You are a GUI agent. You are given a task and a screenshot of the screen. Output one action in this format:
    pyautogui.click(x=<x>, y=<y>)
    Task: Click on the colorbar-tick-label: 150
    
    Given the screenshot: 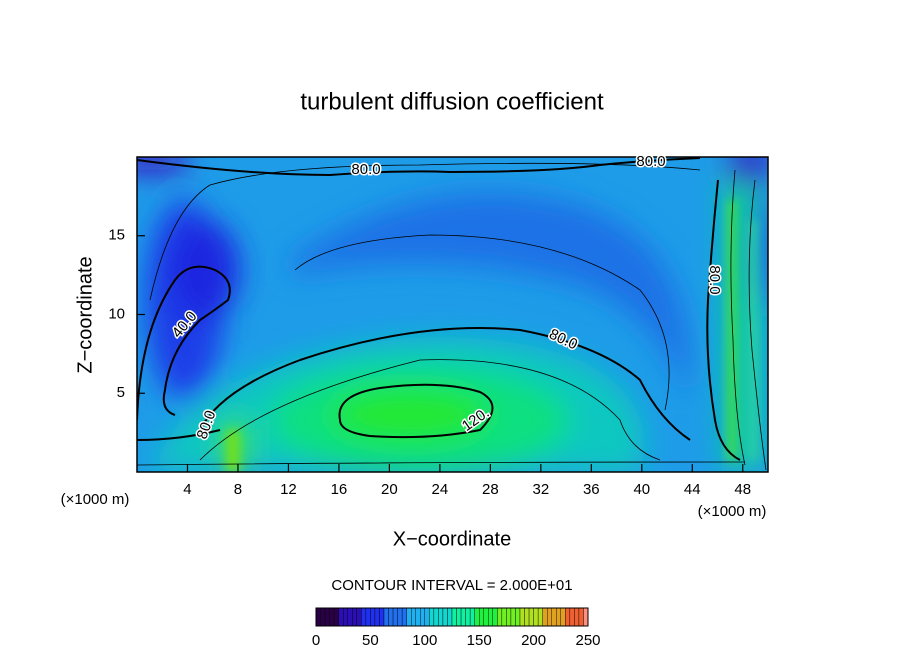 What is the action you would take?
    pyautogui.click(x=479, y=640)
    